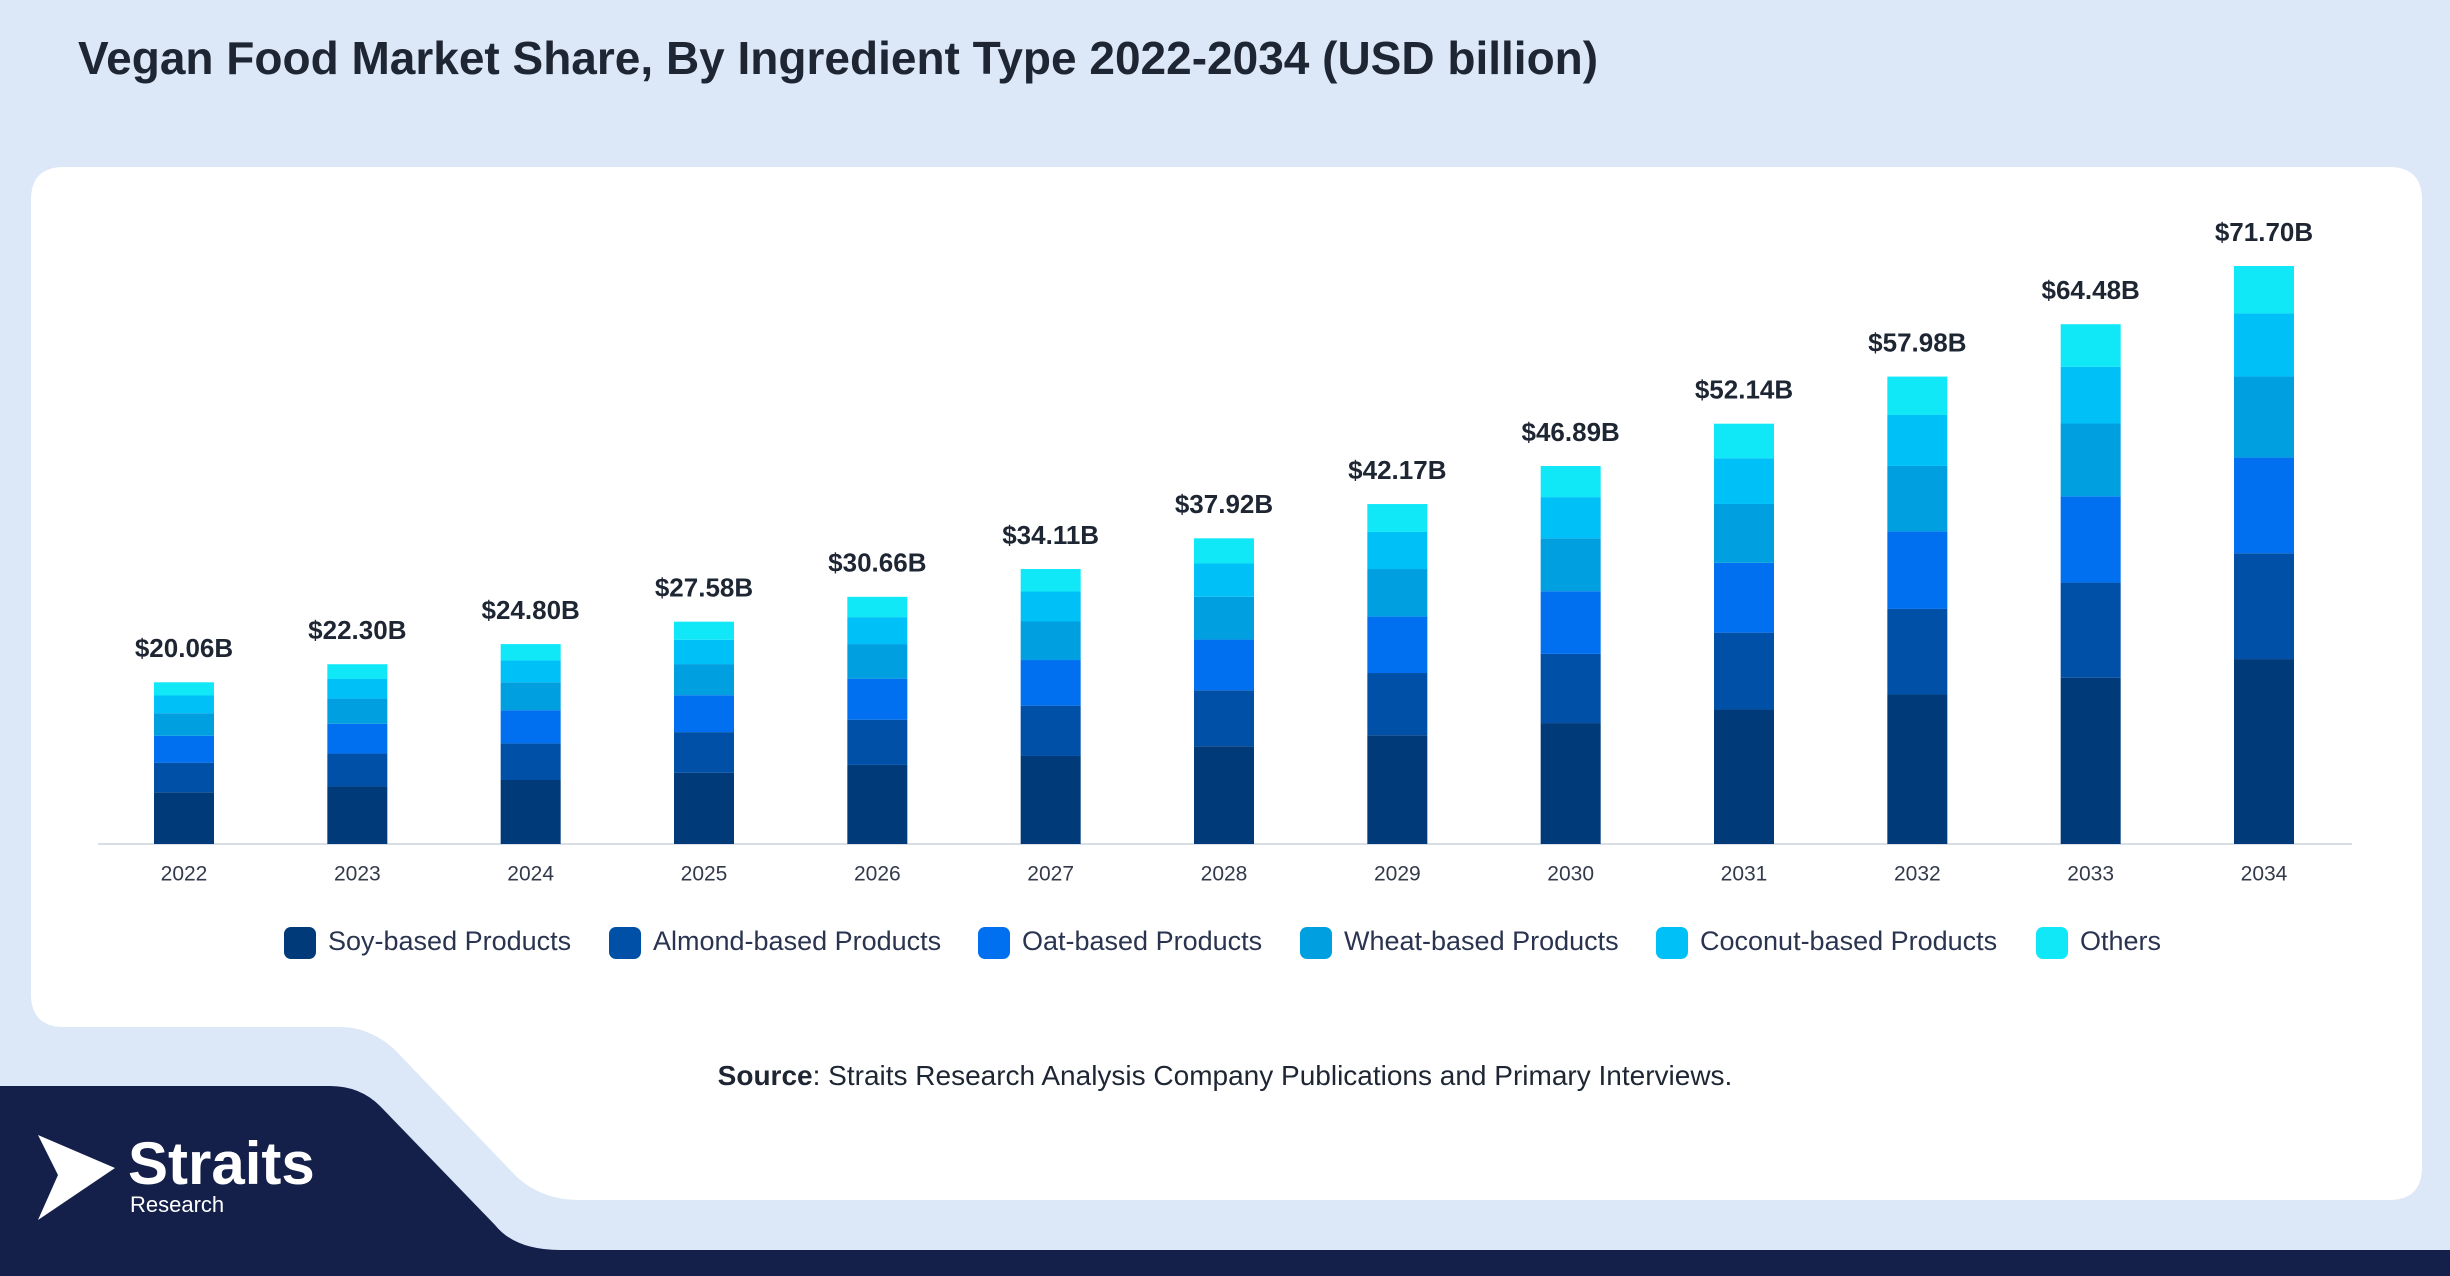  I want to click on x-tick-label: 2031, so click(1744, 874).